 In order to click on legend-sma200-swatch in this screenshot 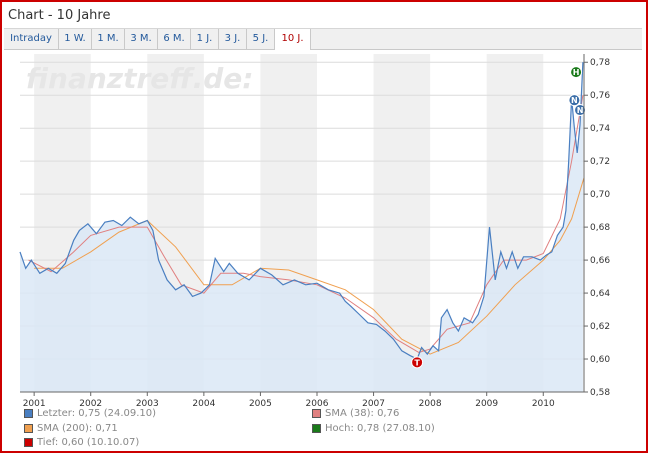, I will do `click(28, 428)`.